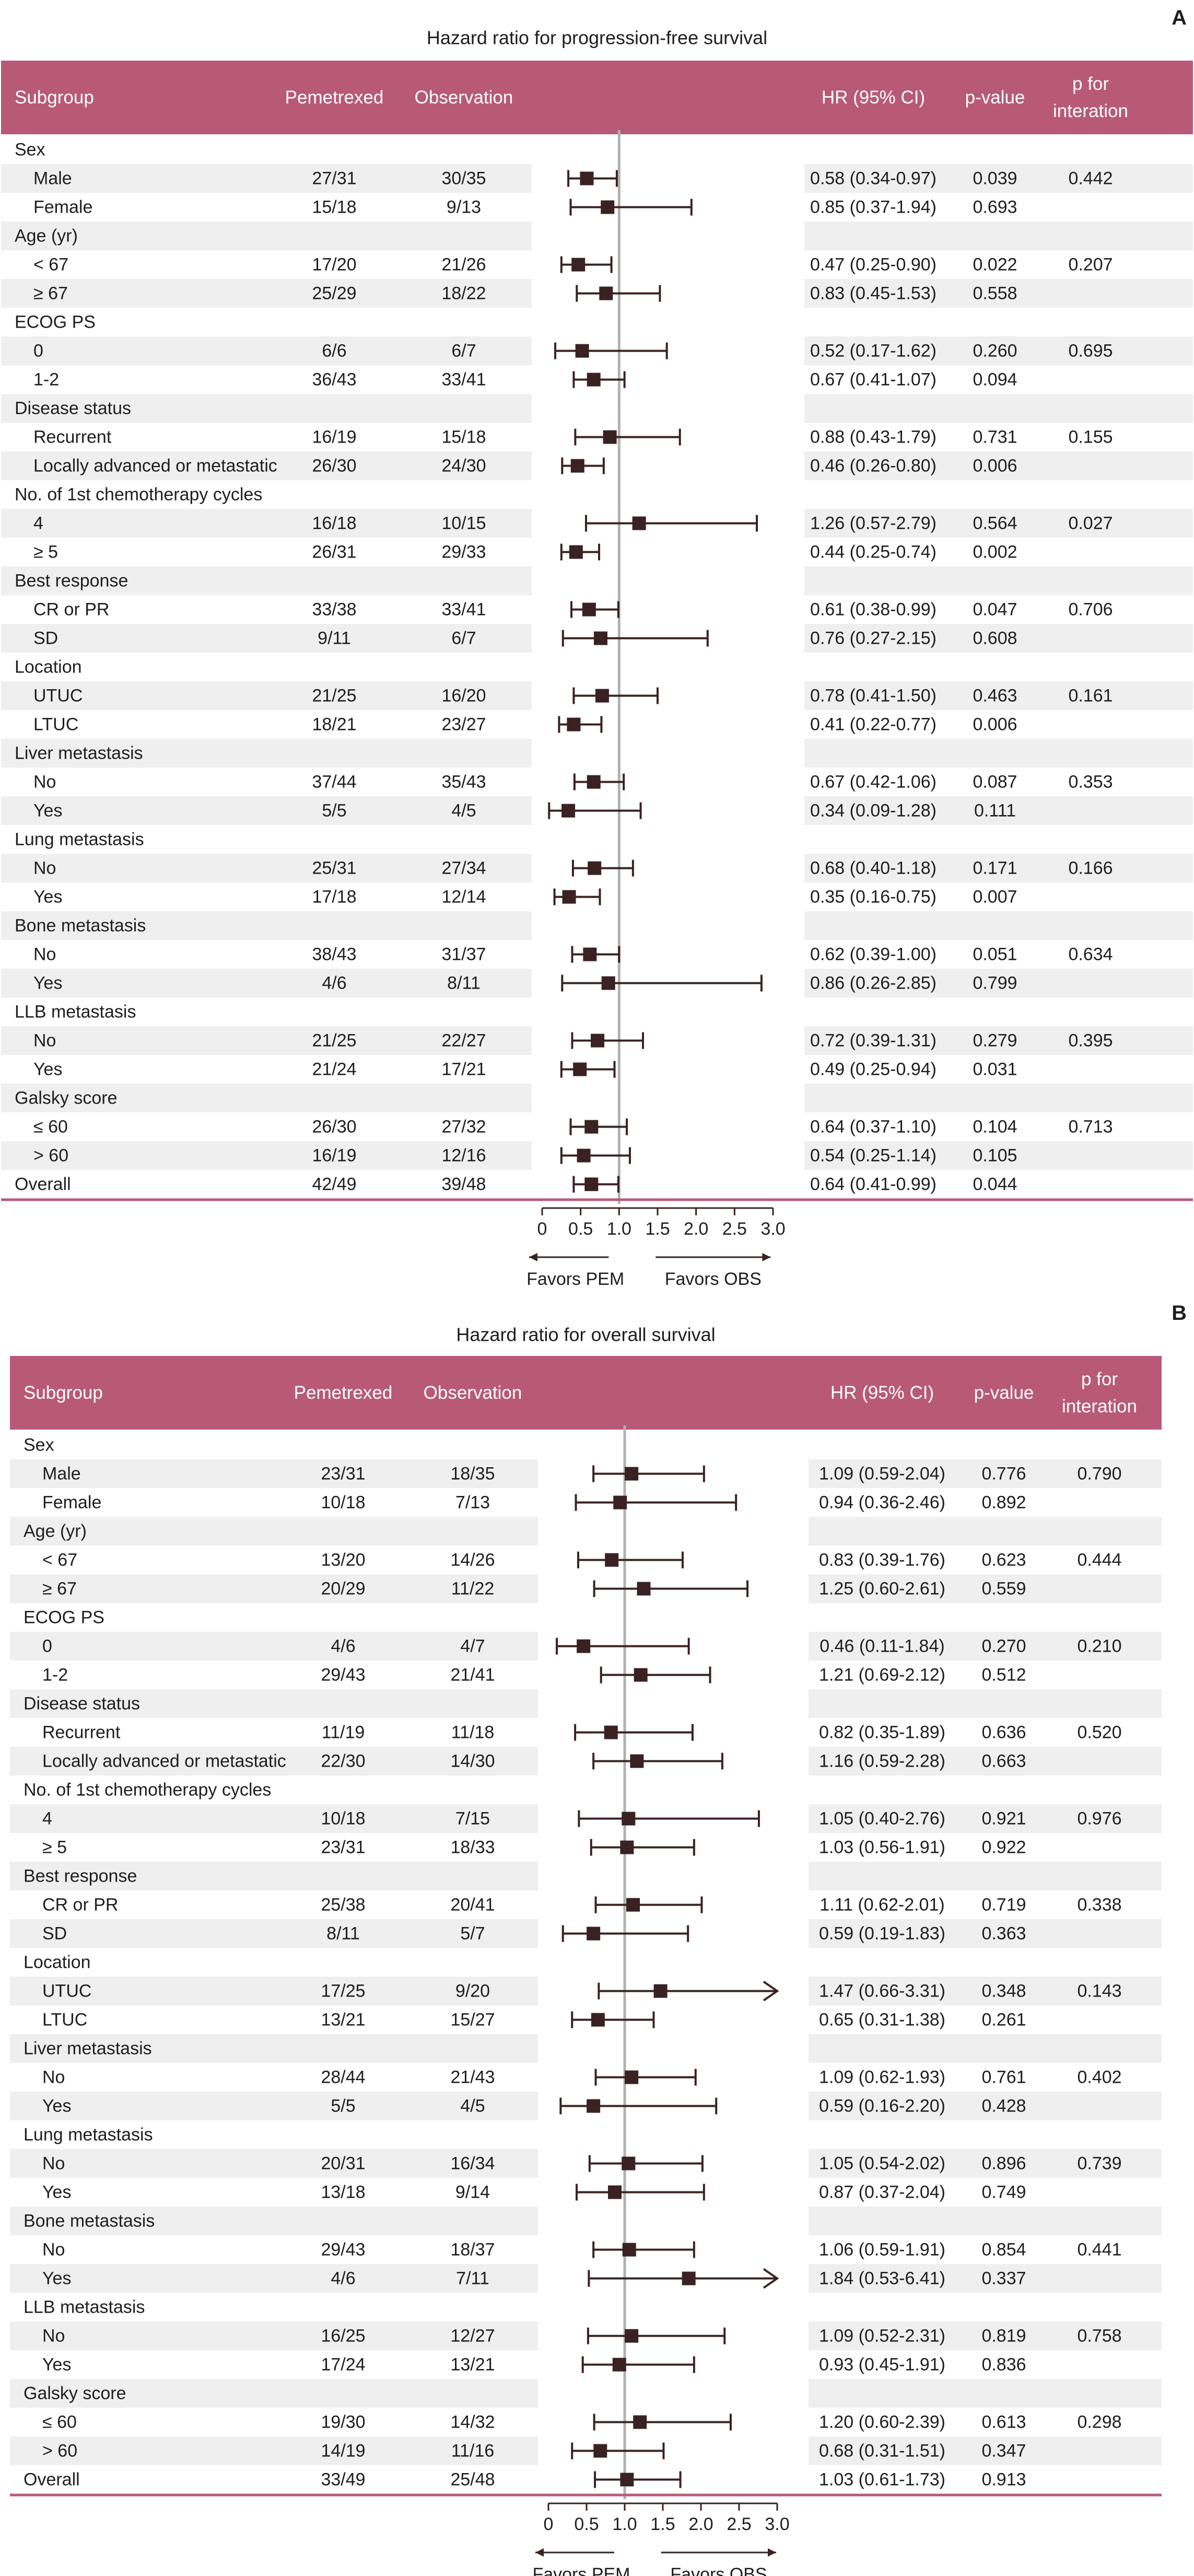  What do you see at coordinates (995, 811) in the screenshot?
I see `p-value: 0.111` at bounding box center [995, 811].